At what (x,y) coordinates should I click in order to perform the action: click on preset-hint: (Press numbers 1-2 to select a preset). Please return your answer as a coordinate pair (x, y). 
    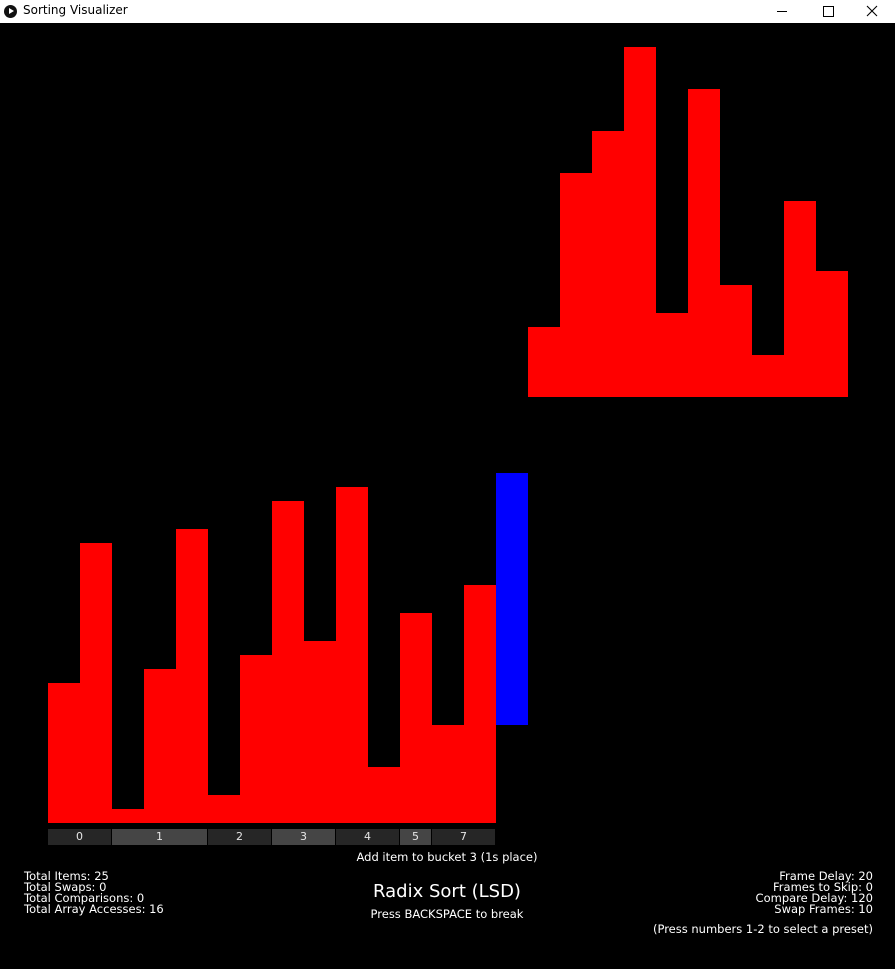
    Looking at the image, I should click on (762, 929).